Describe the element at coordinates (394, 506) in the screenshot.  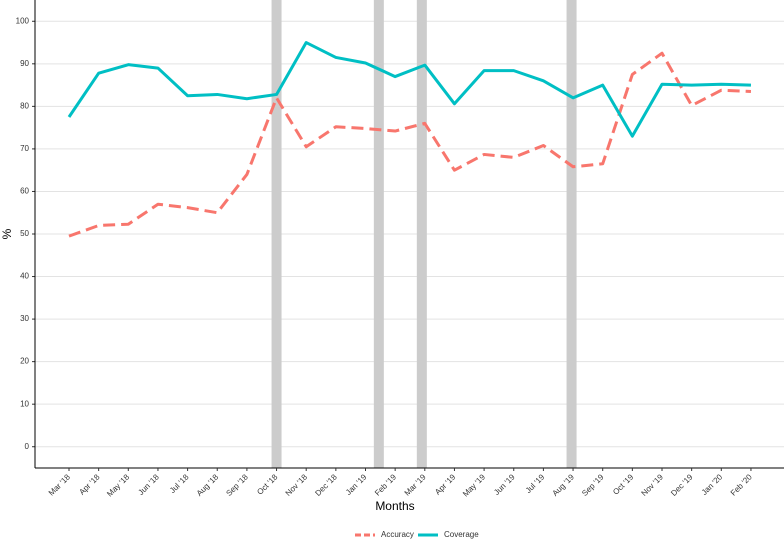
I see `x-axis-label: Months` at that location.